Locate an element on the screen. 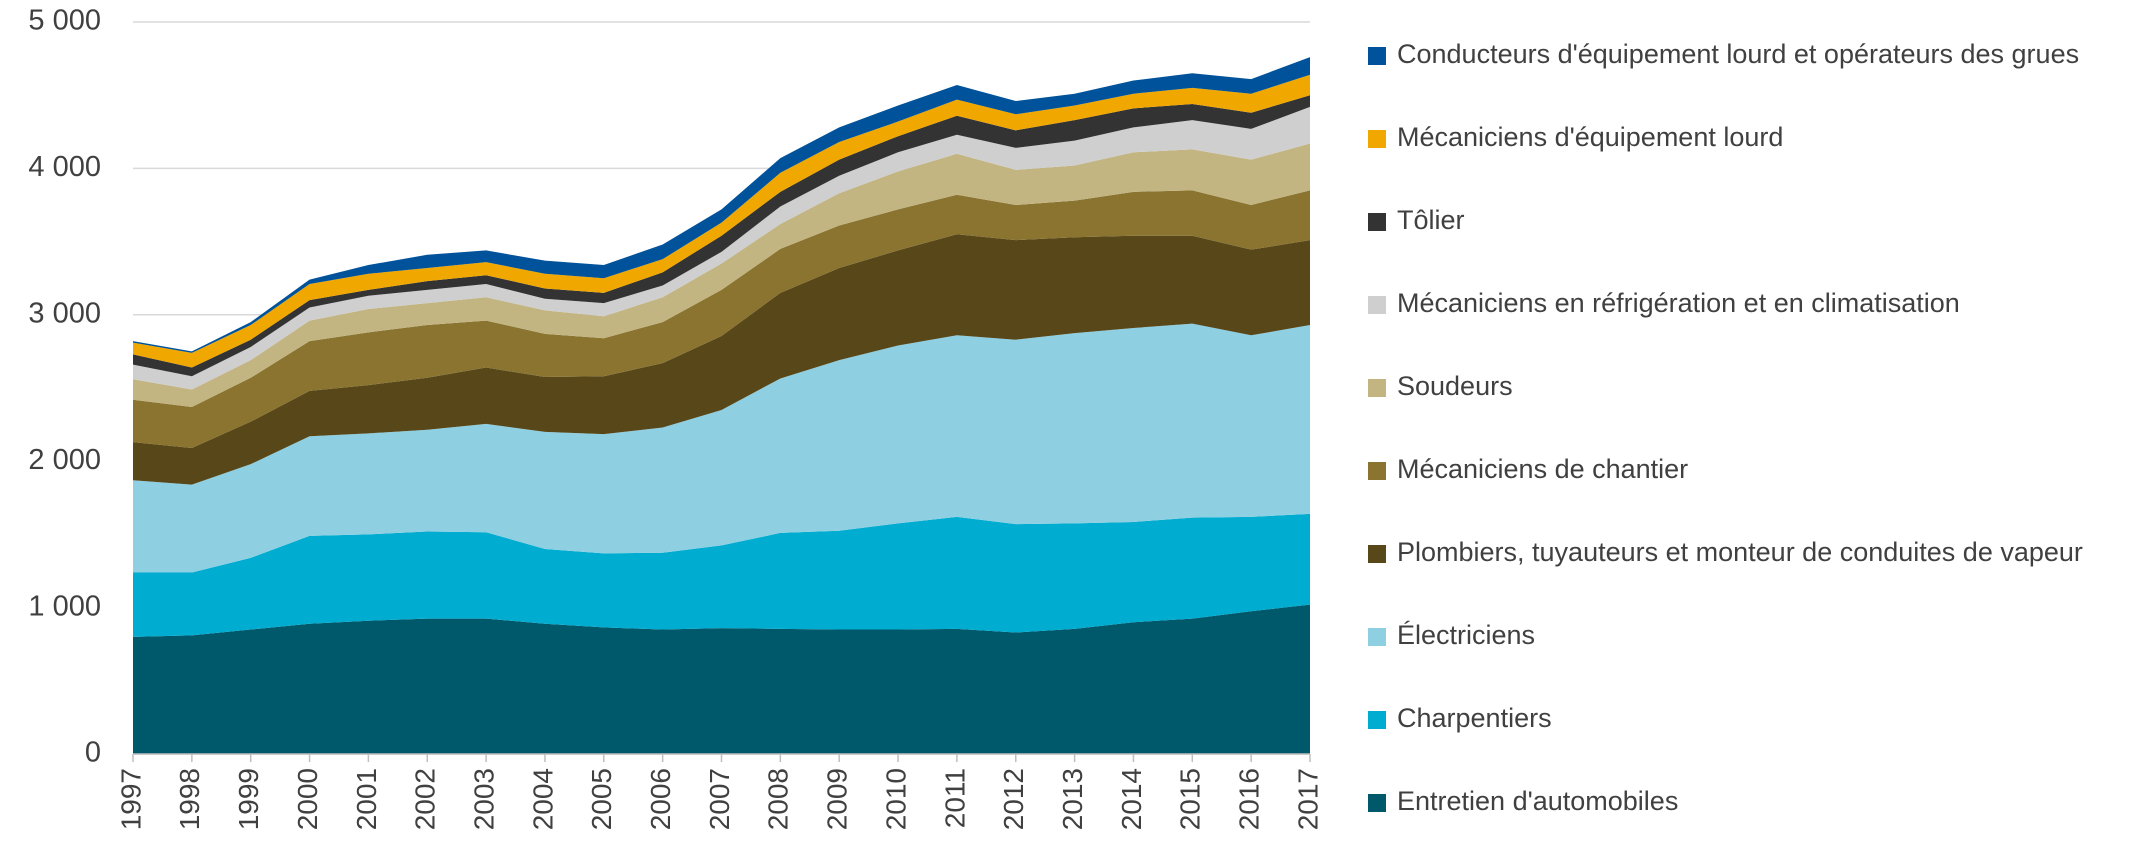  x-tick-label: 1999 is located at coordinates (248, 799).